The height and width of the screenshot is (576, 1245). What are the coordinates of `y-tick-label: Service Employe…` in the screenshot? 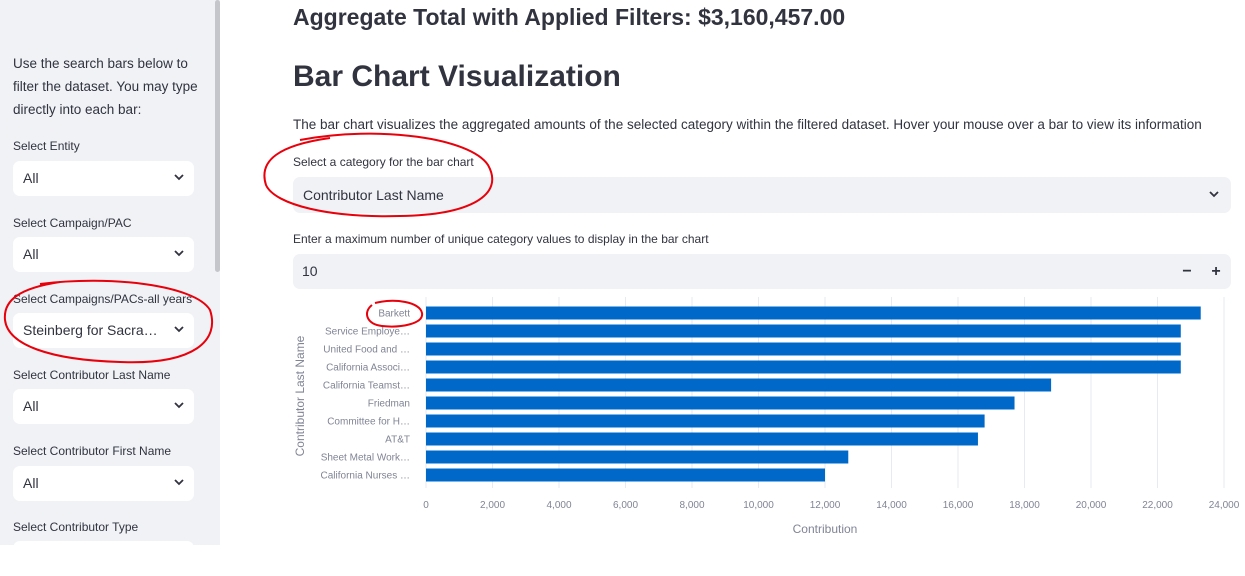 It's located at (367, 332).